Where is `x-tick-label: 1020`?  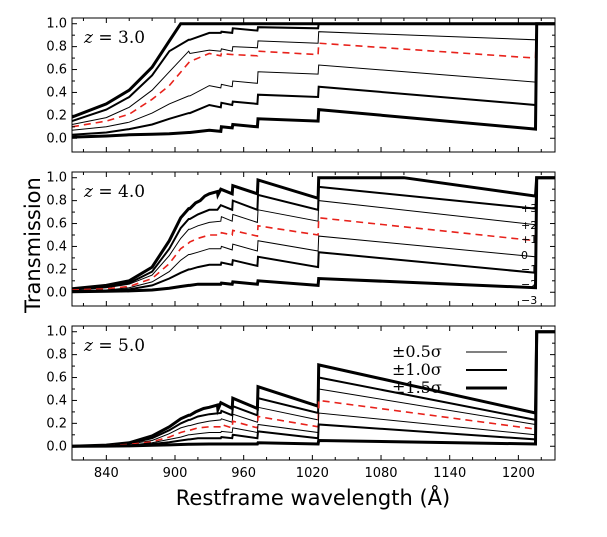 x-tick-label: 1020 is located at coordinates (312, 473).